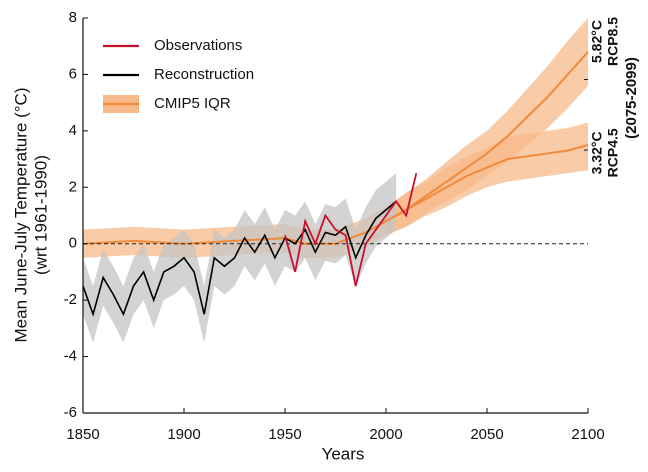  Describe the element at coordinates (73, 243) in the screenshot. I see `y-tick-label: 0` at that location.